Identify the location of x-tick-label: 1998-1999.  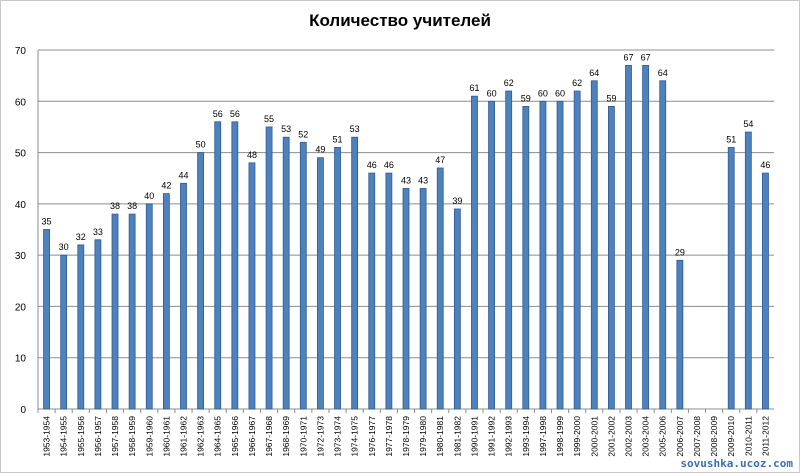
(560, 436).